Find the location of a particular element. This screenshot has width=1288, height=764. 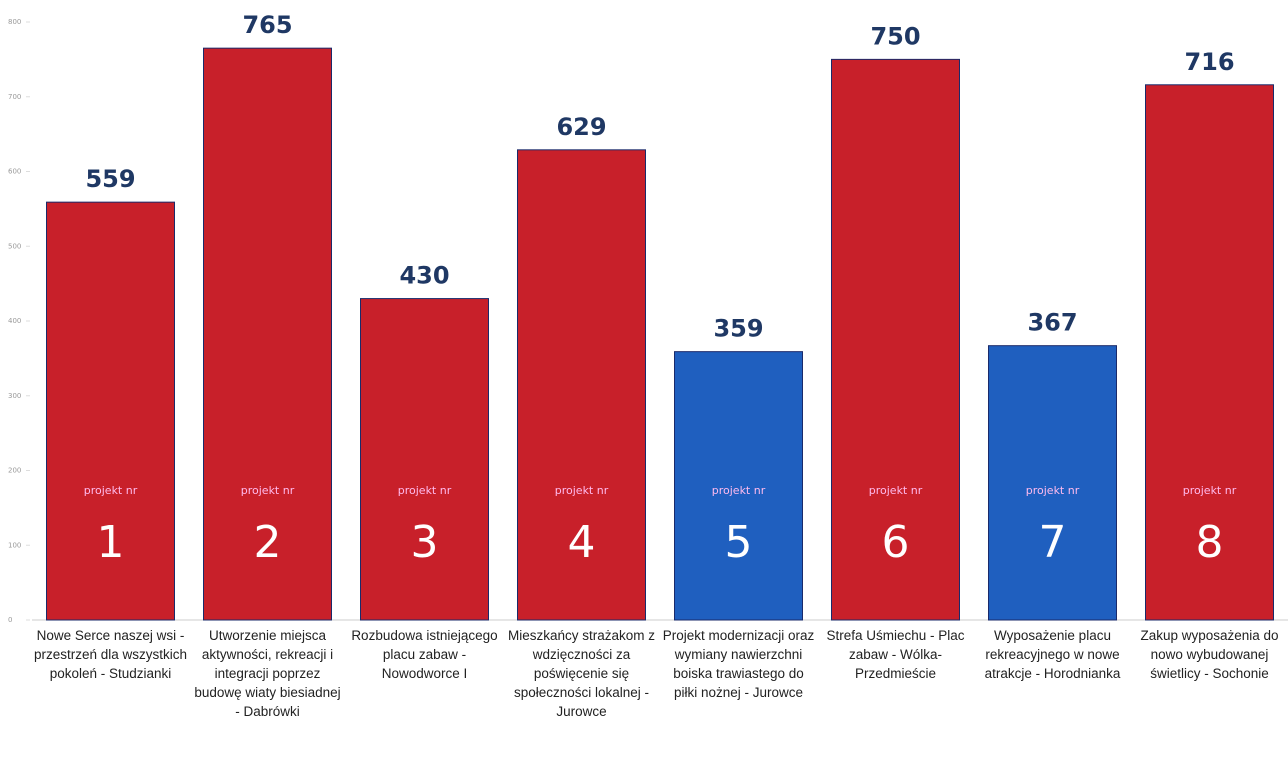

y-tick-label: 500 is located at coordinates (14, 246).